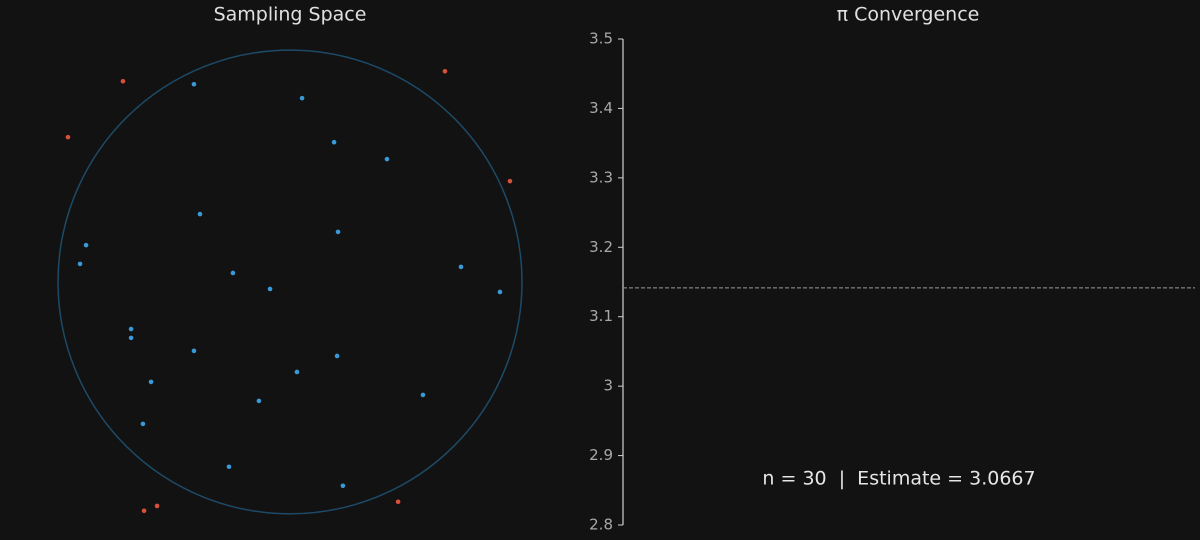 Image resolution: width=1200 pixels, height=540 pixels. I want to click on chart-title: π Convergence, so click(908, 15).